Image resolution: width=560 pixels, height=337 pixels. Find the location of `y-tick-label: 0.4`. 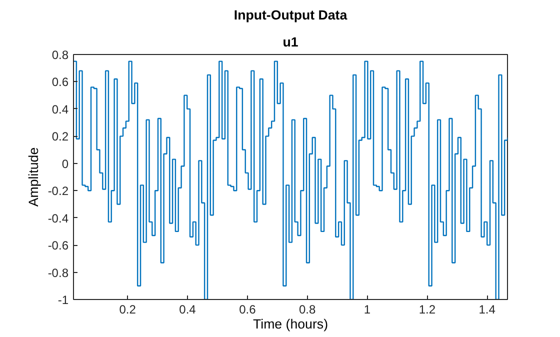

y-tick-label: 0.4 is located at coordinates (60, 109).